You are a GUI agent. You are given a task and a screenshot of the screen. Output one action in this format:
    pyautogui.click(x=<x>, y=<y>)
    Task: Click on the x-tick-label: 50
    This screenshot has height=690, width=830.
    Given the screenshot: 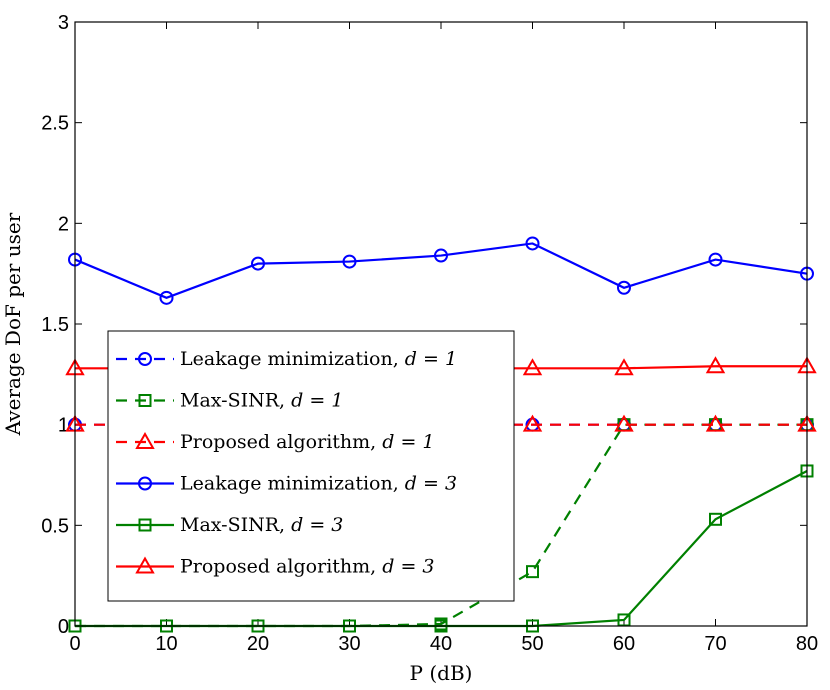 What is the action you would take?
    pyautogui.click(x=532, y=644)
    